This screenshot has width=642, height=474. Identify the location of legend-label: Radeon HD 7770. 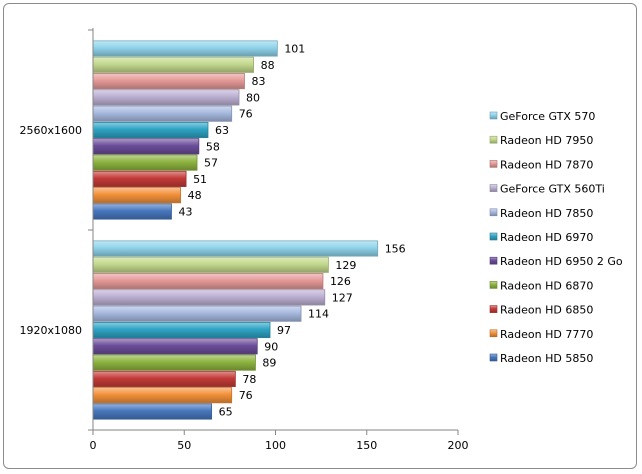
(546, 334).